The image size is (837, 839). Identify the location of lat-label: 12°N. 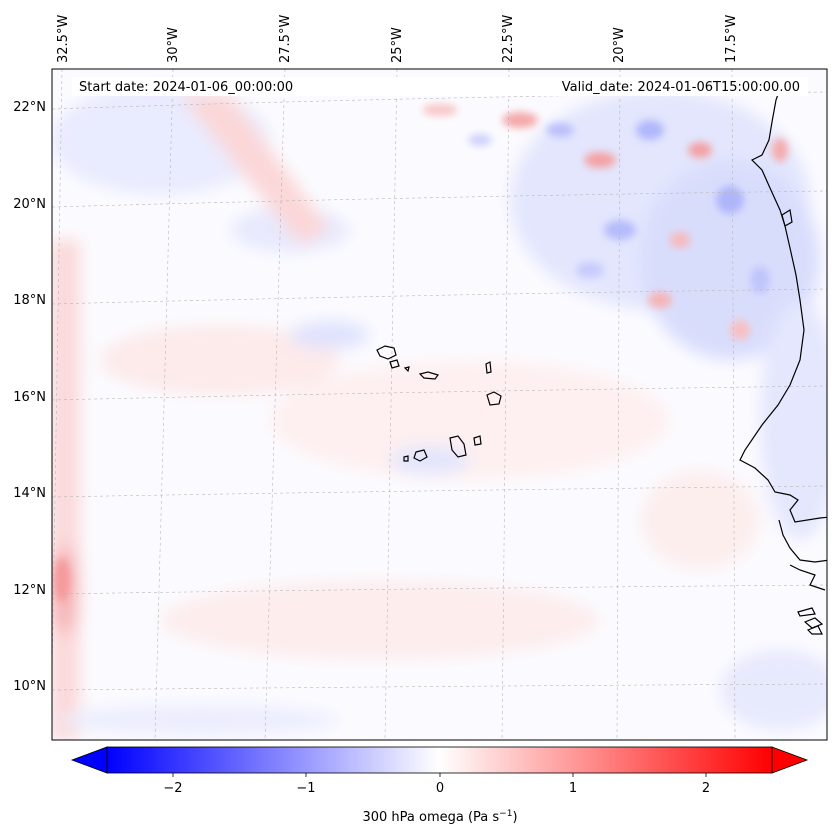
(29, 590).